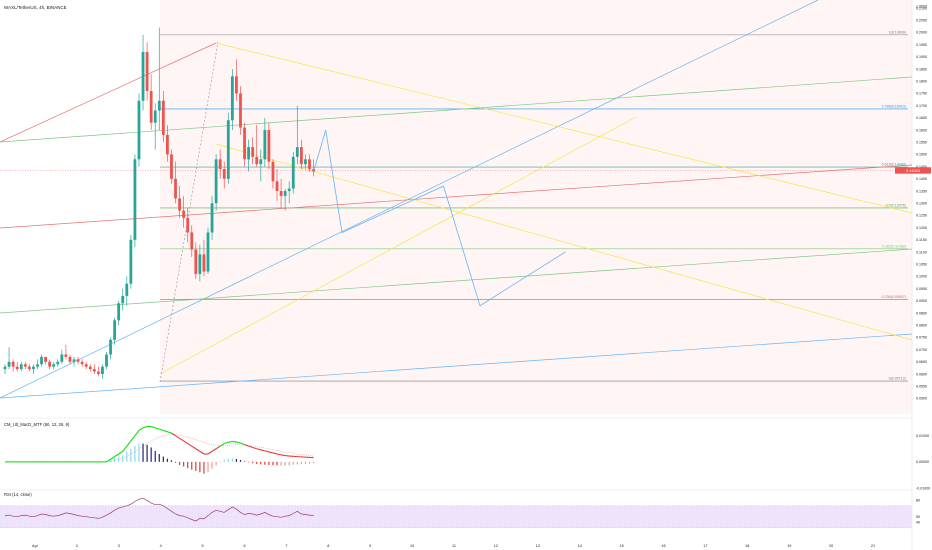 This screenshot has height=550, width=932. What do you see at coordinates (894, 165) in the screenshot?
I see `fib-level-label: 0.618(0.14490)` at bounding box center [894, 165].